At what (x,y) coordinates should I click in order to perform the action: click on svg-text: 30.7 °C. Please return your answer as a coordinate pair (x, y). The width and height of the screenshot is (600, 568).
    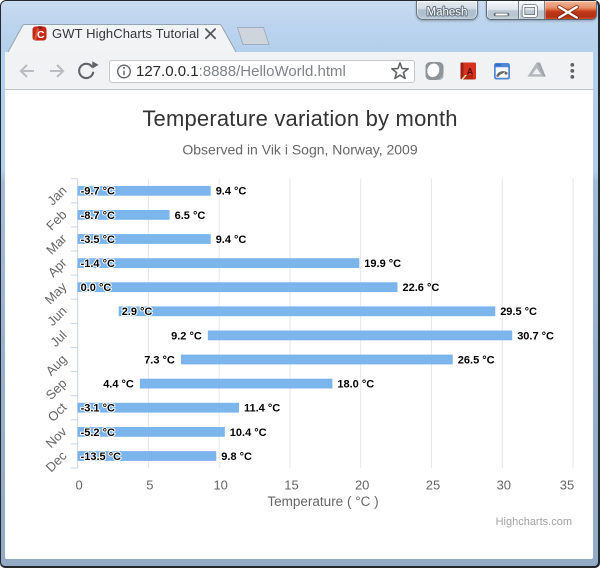
    Looking at the image, I should click on (535, 336).